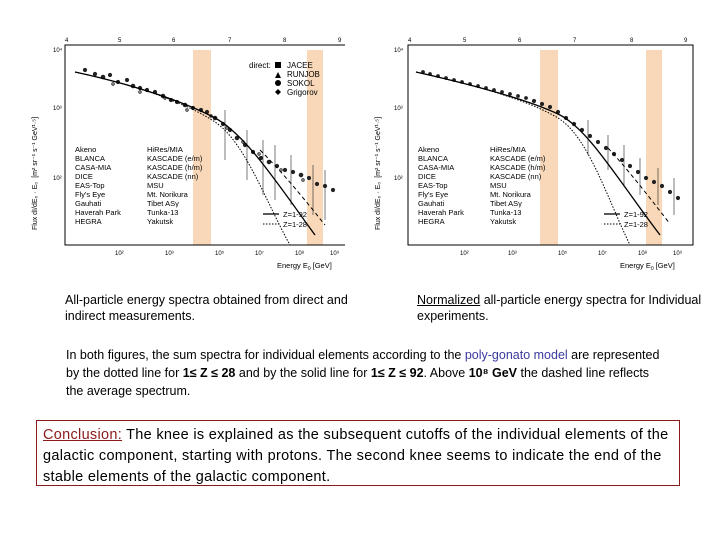 The height and width of the screenshot is (540, 720). Describe the element at coordinates (433, 194) in the screenshot. I see `legend-item: Fly's Eye` at that location.